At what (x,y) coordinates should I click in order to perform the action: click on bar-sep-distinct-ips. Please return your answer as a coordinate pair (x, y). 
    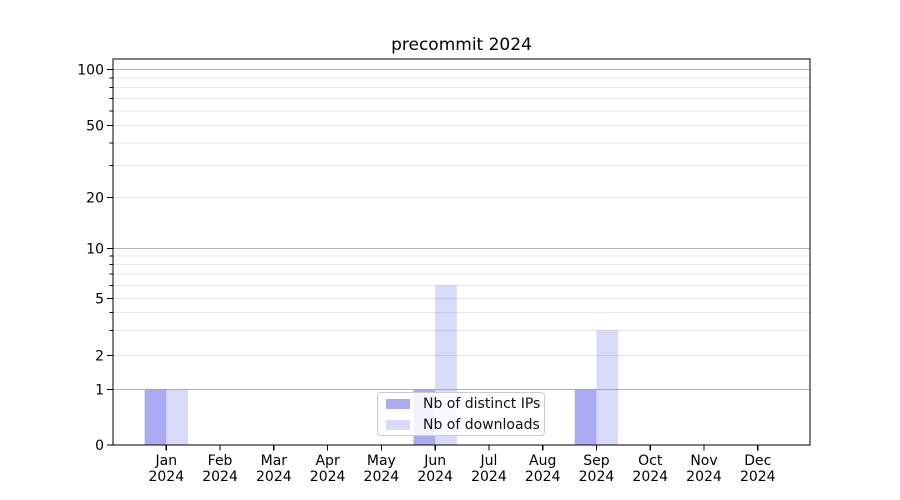
    Looking at the image, I should click on (585, 417).